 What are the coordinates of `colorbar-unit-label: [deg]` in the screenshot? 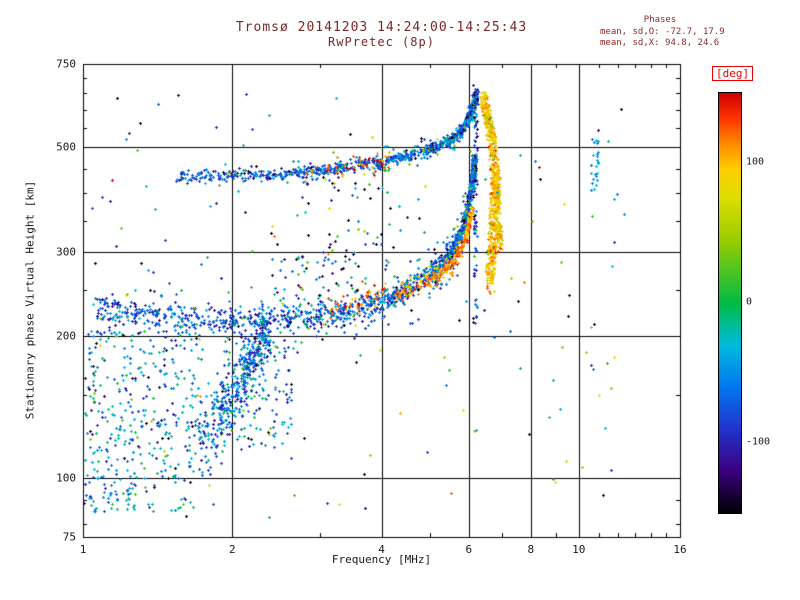 It's located at (733, 73).